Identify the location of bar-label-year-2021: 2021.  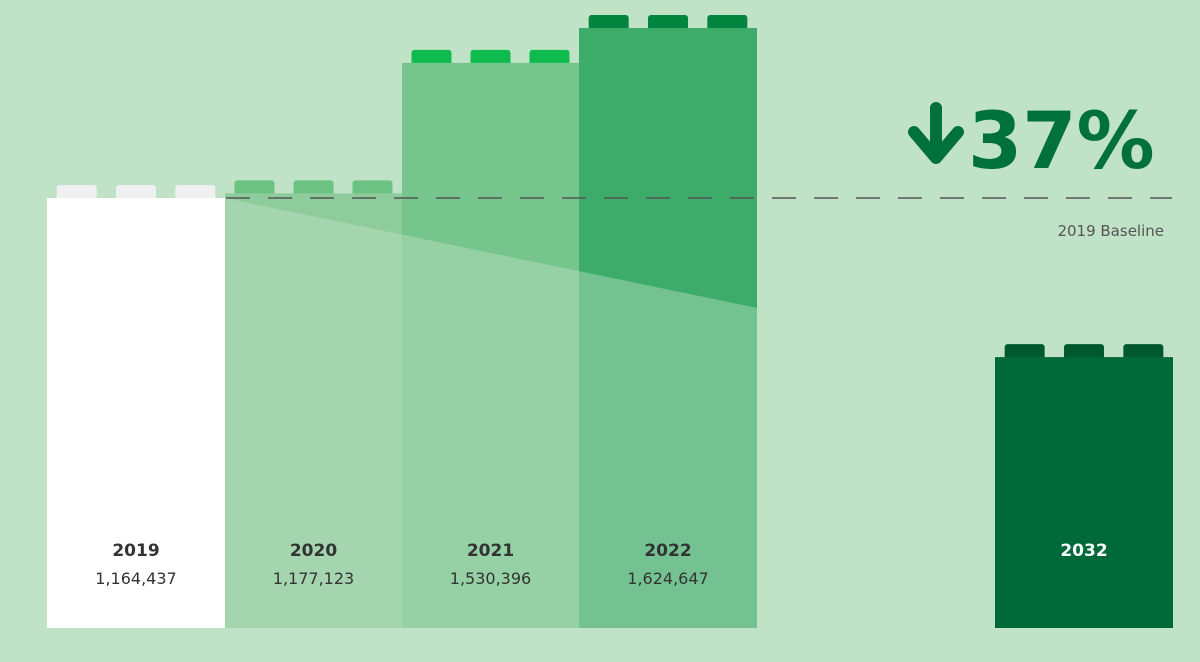
(490, 551).